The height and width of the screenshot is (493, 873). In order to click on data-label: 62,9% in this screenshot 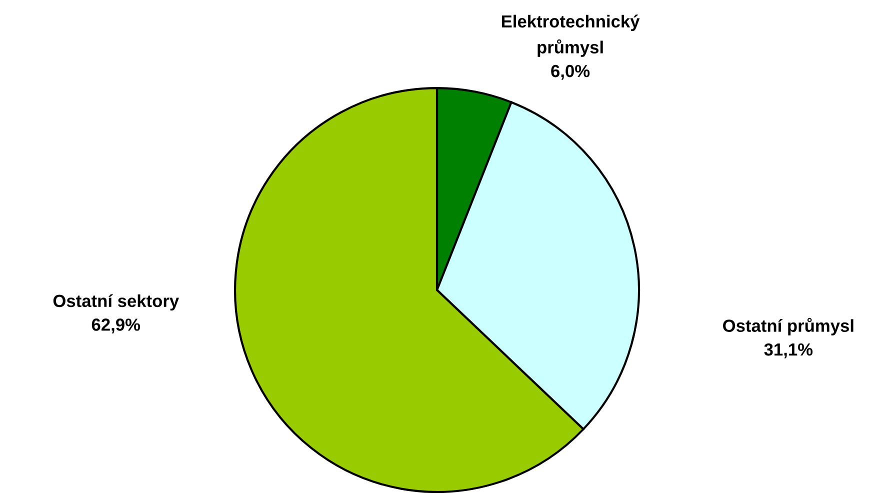, I will do `click(116, 326)`.